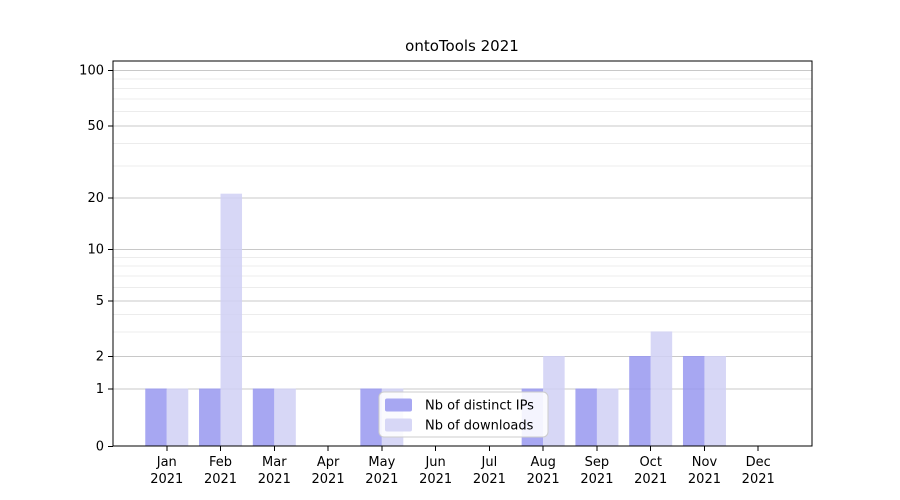  I want to click on x-tick-label: Mar 2021, so click(274, 471).